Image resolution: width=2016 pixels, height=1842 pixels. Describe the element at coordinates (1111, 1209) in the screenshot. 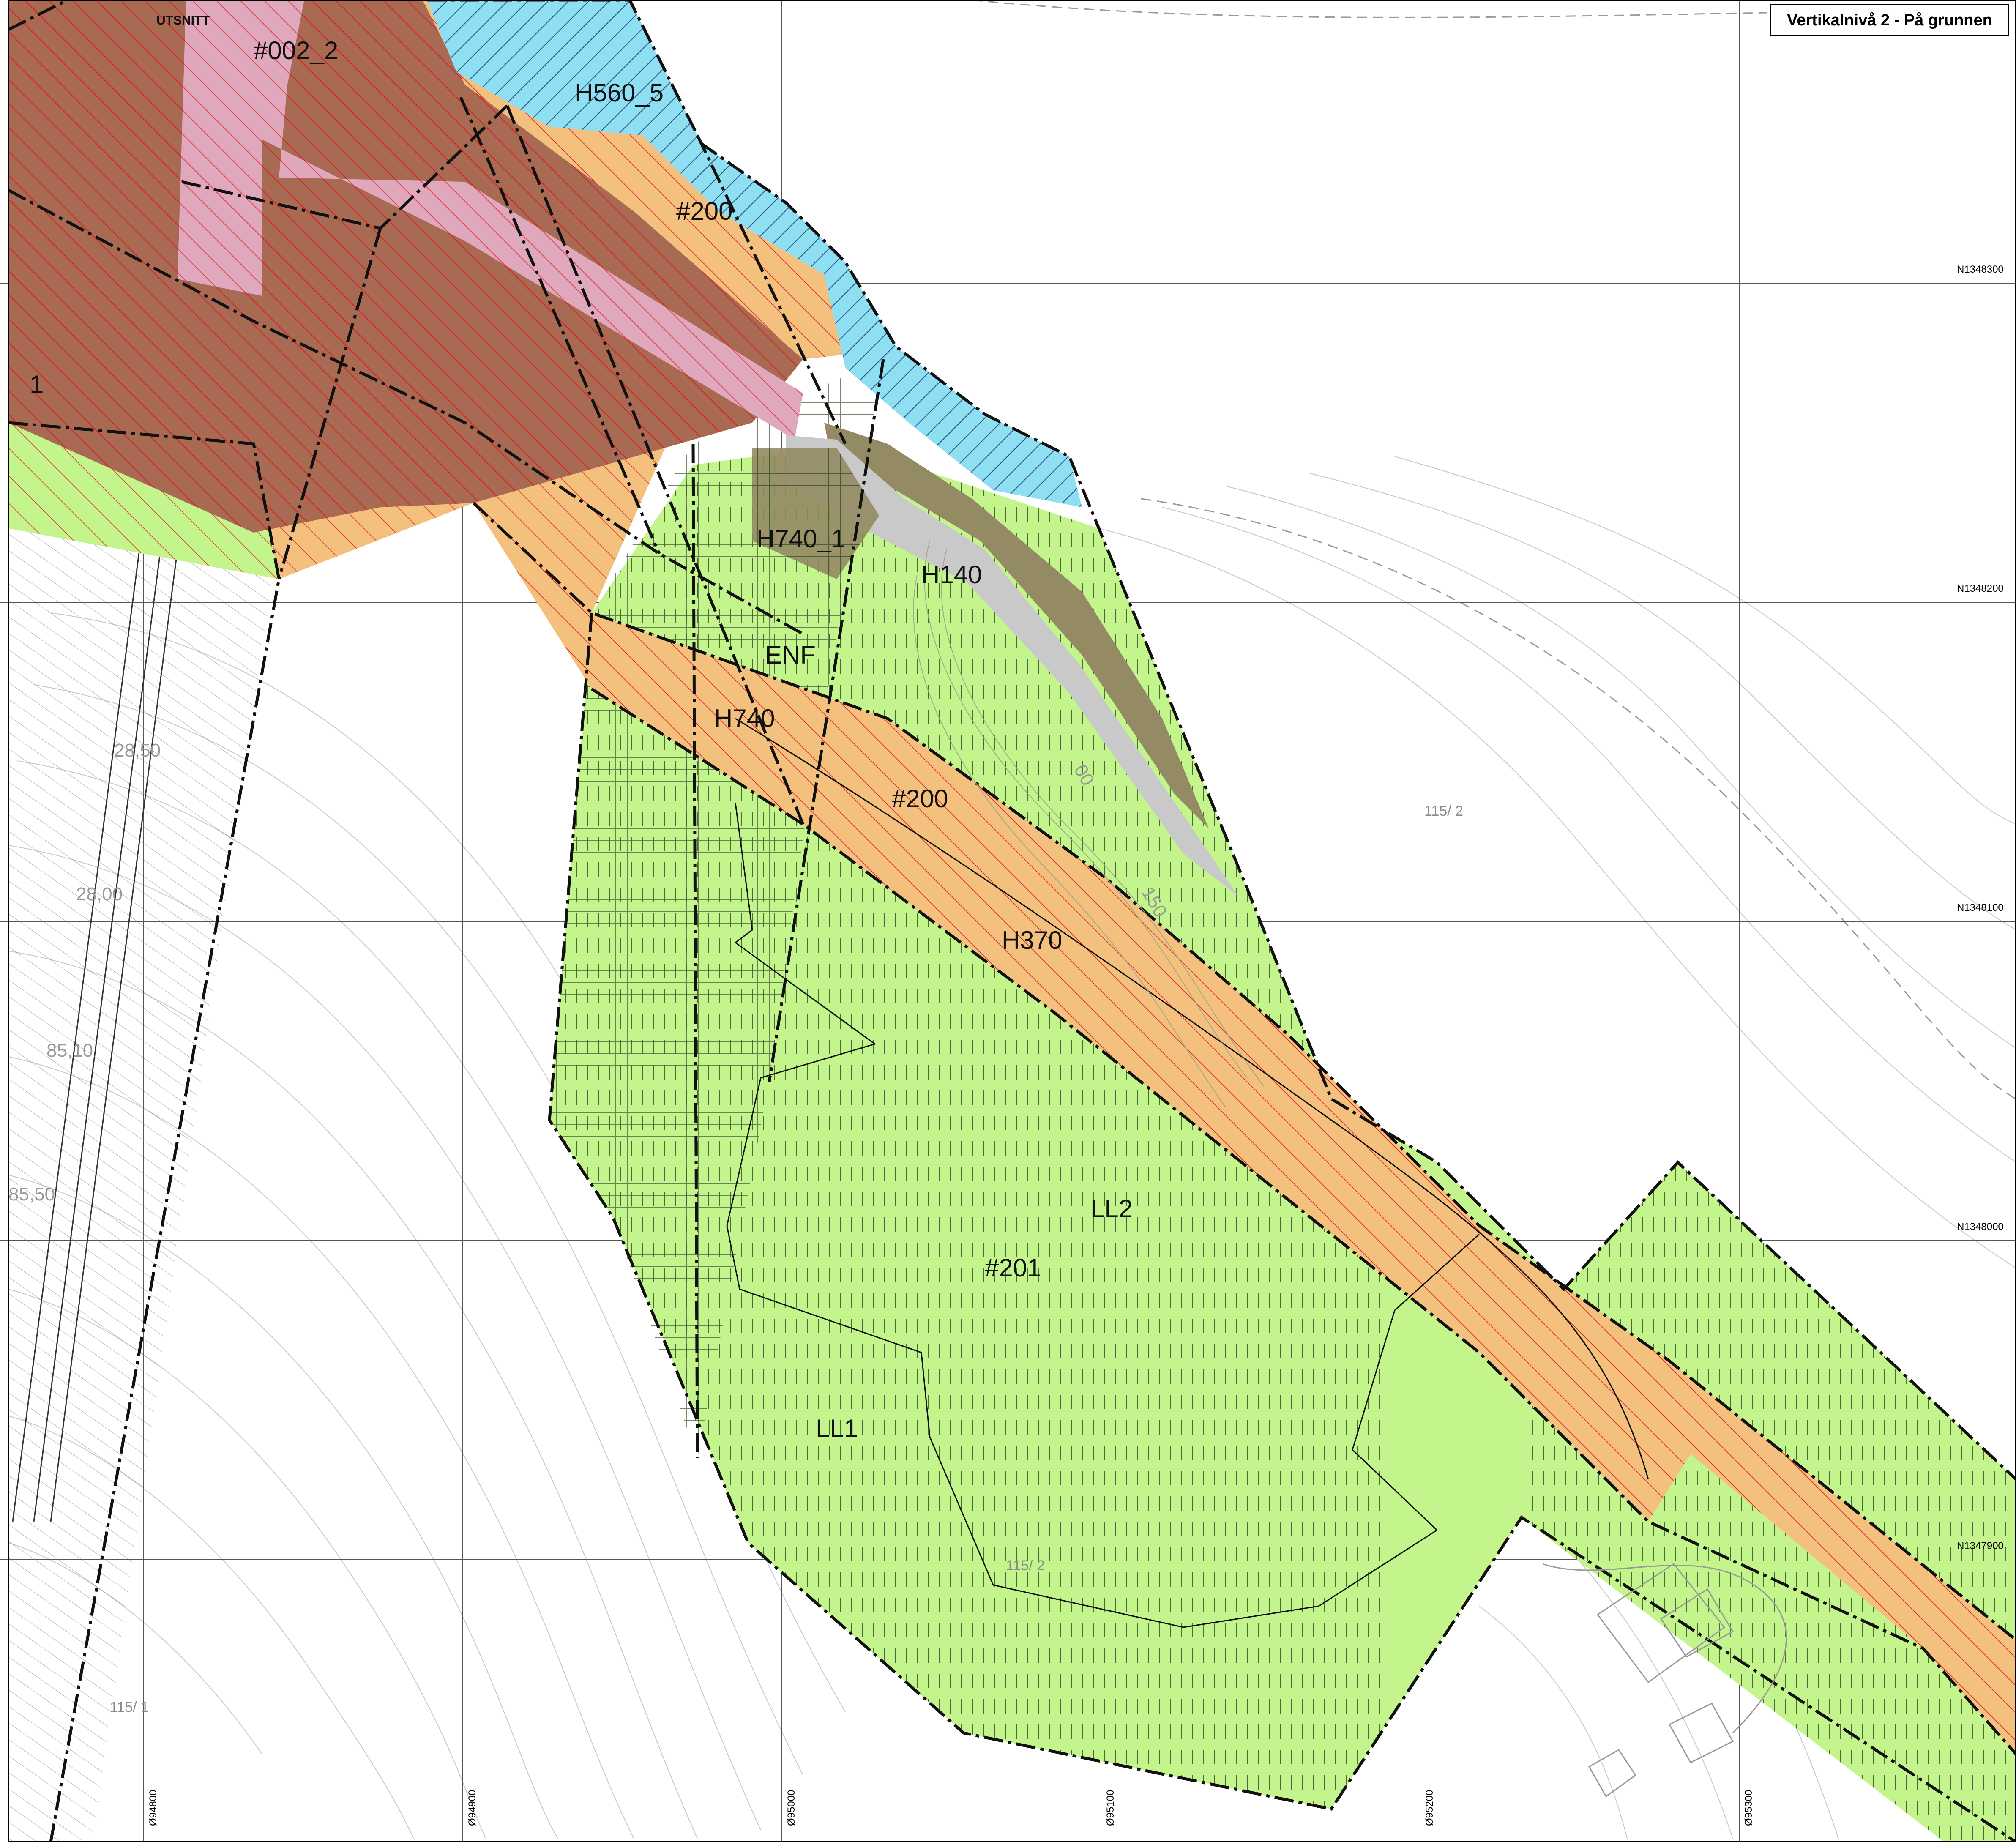

I see `zone-label-ll2: LL2` at that location.